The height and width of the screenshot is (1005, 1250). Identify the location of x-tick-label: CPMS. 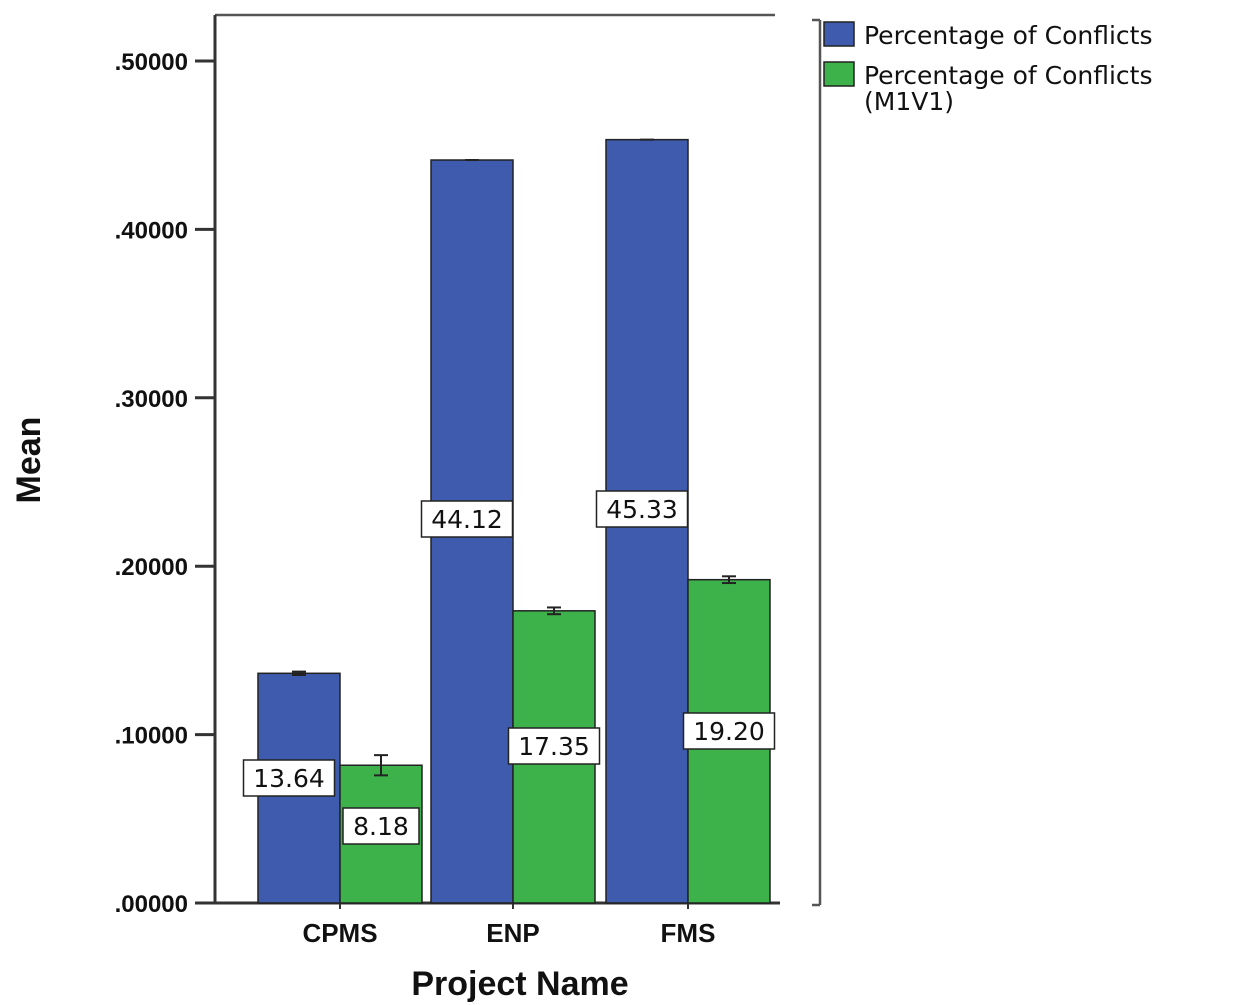
(339, 933).